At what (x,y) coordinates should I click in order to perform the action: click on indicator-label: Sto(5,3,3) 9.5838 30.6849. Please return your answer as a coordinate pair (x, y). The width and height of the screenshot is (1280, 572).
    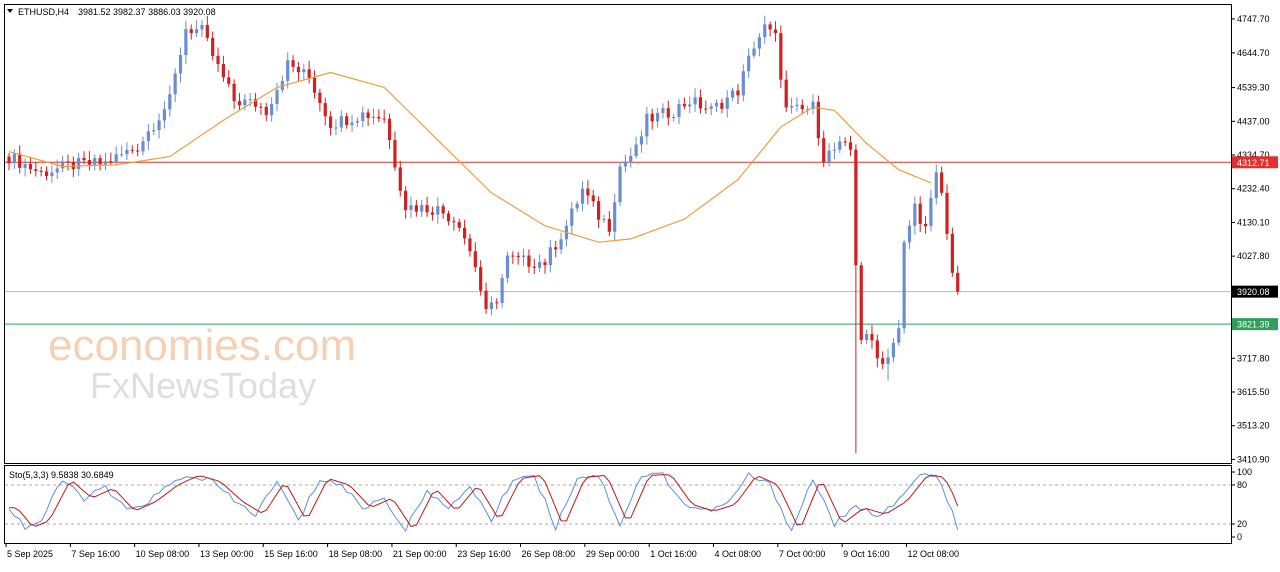
    Looking at the image, I should click on (61, 475).